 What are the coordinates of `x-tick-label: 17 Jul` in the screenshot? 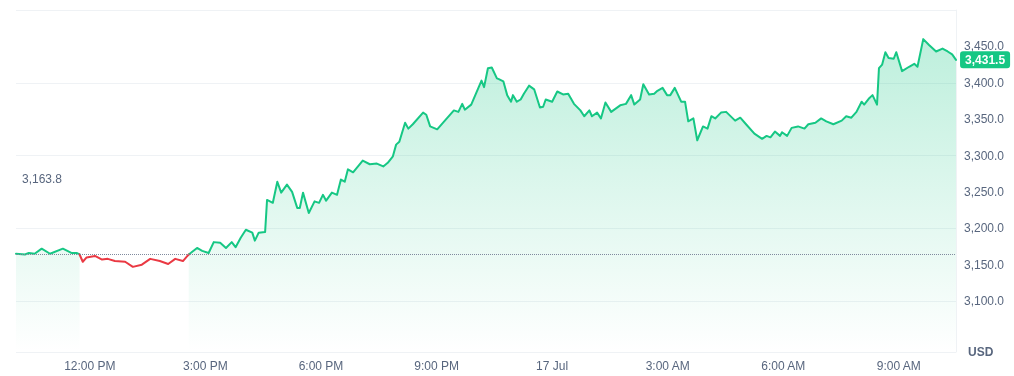 It's located at (552, 366).